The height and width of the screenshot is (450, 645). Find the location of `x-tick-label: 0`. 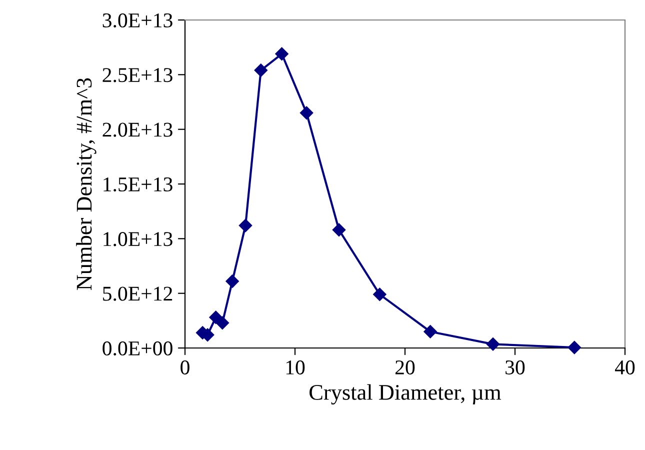

x-tick-label: 0 is located at coordinates (185, 367).